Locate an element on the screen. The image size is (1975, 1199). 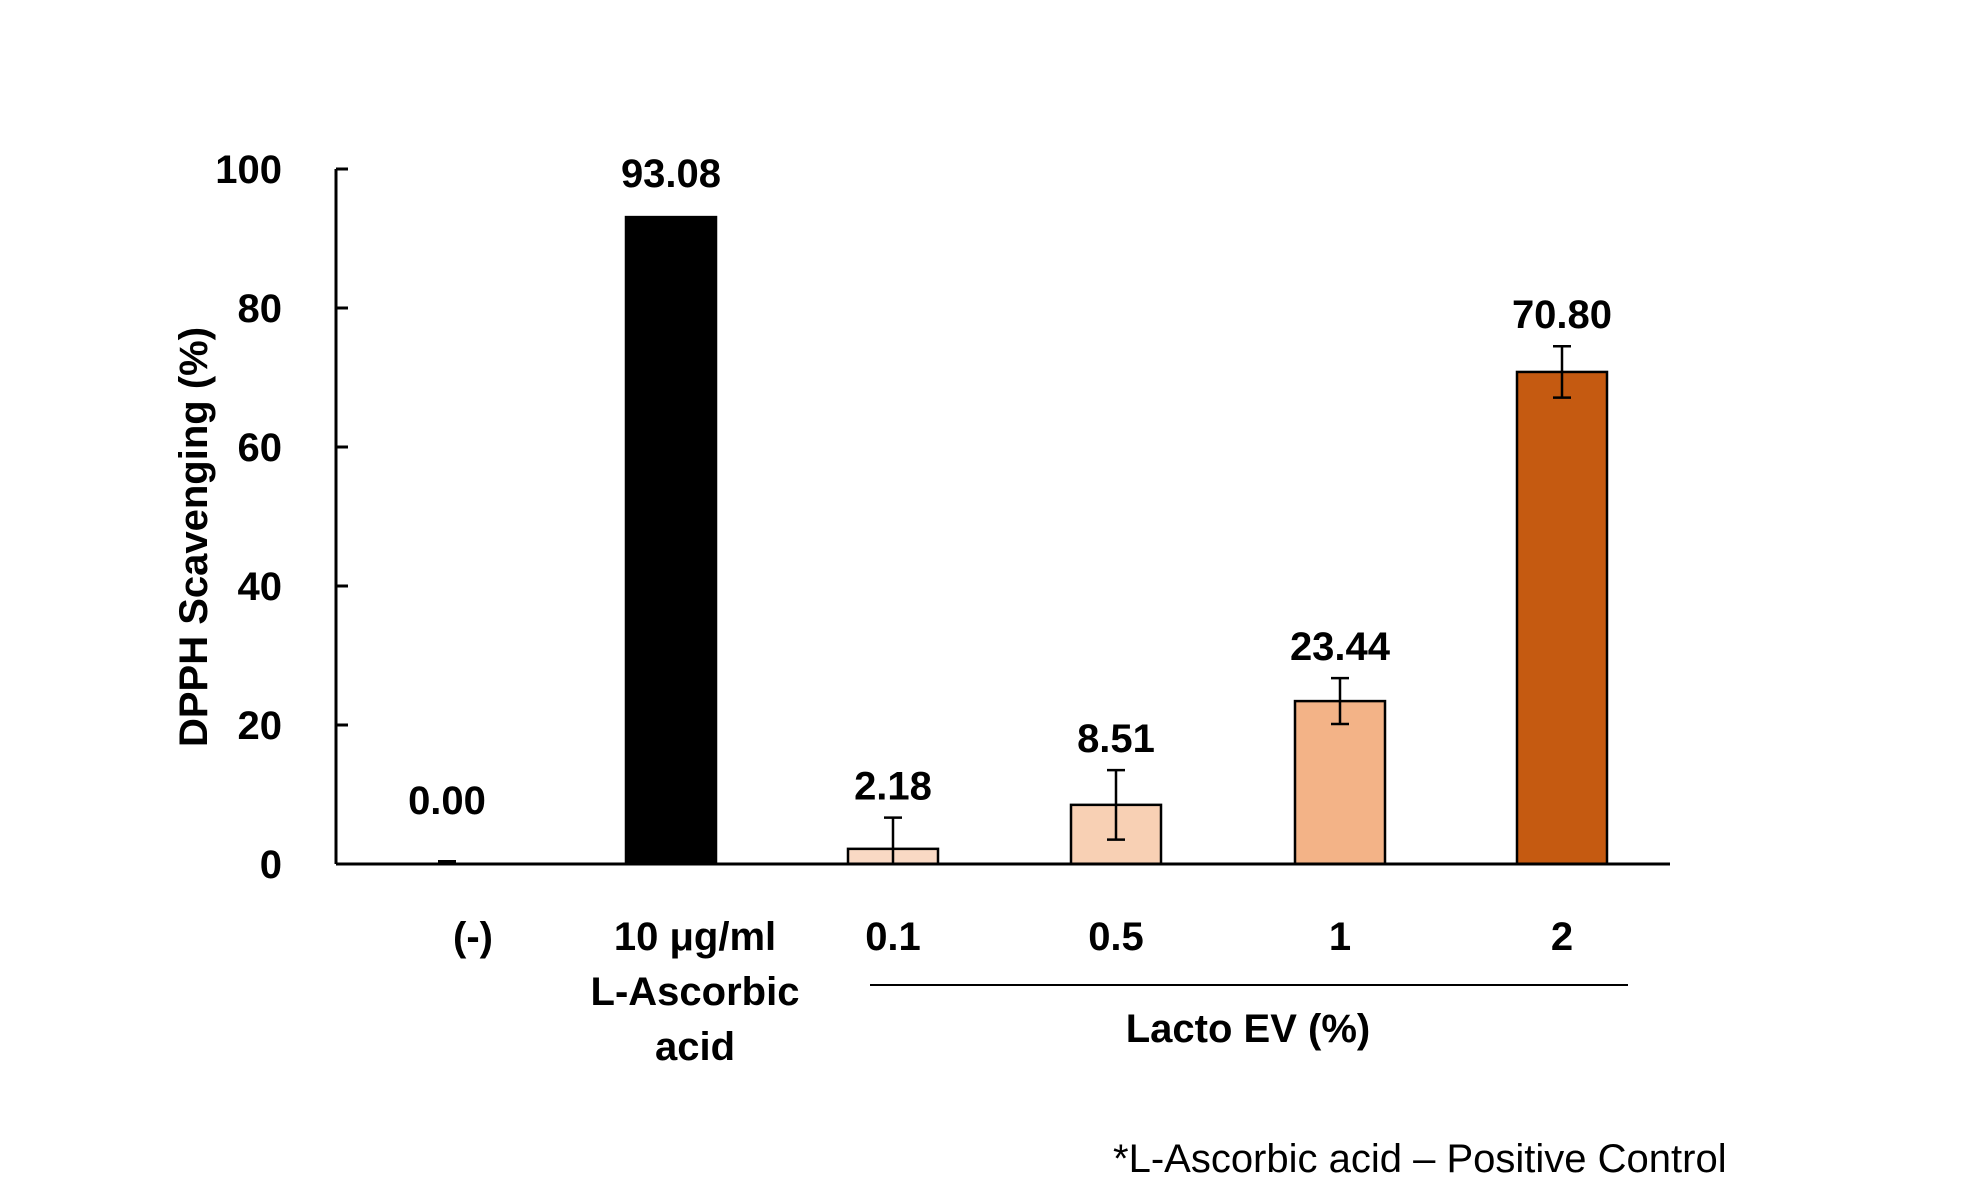
data-label: 0.00 is located at coordinates (447, 801).